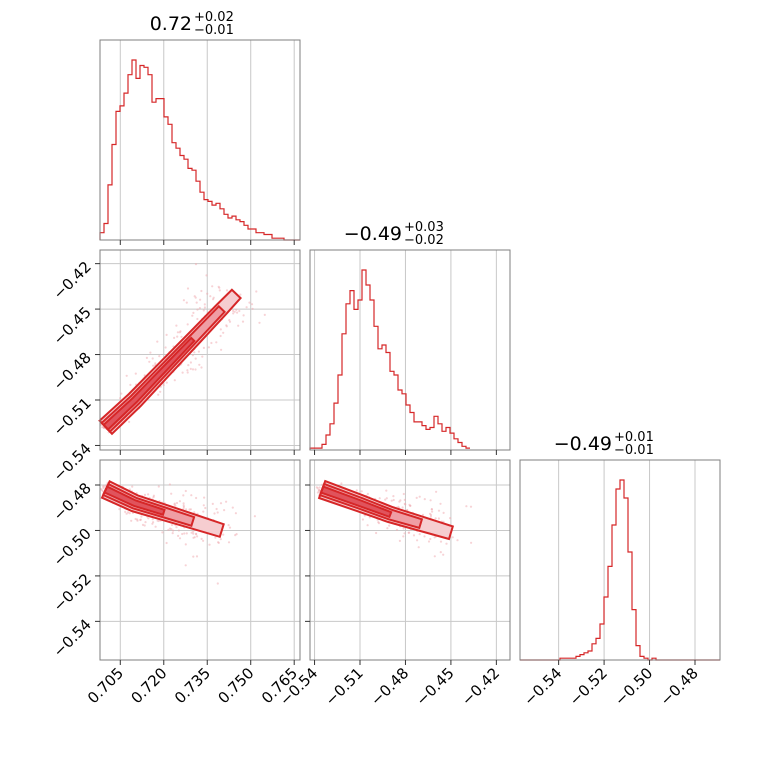  Describe the element at coordinates (588, 686) in the screenshot. I see `x-tick-label: −0.52` at that location.